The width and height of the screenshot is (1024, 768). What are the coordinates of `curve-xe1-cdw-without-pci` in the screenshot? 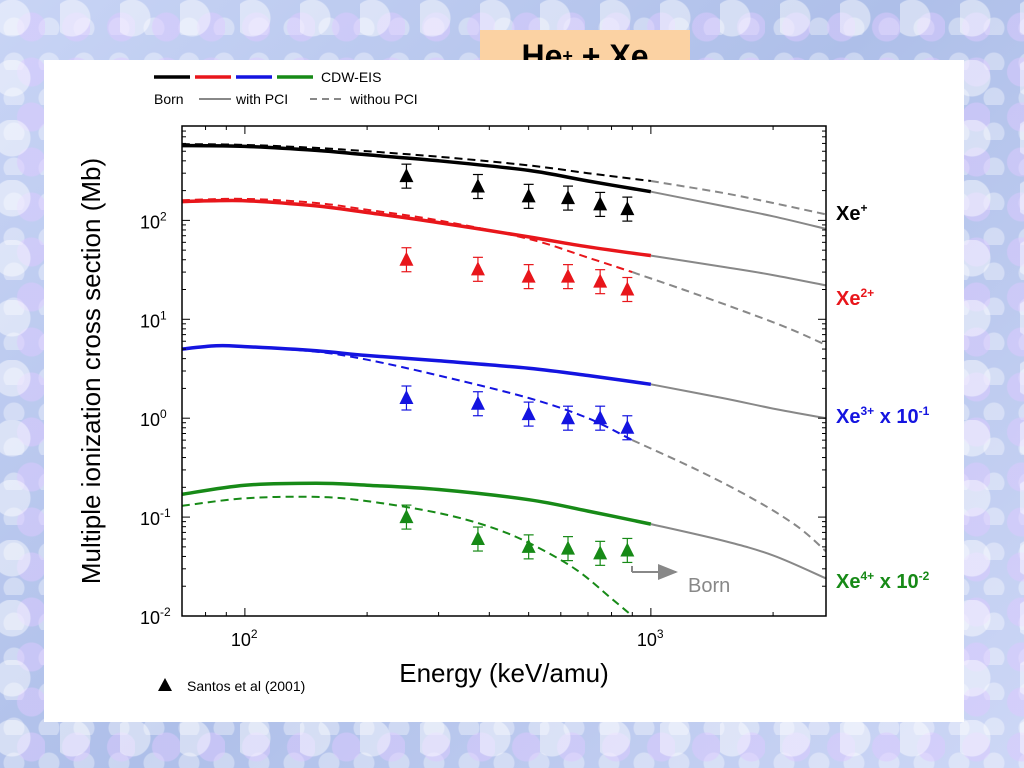 It's located at (417, 162).